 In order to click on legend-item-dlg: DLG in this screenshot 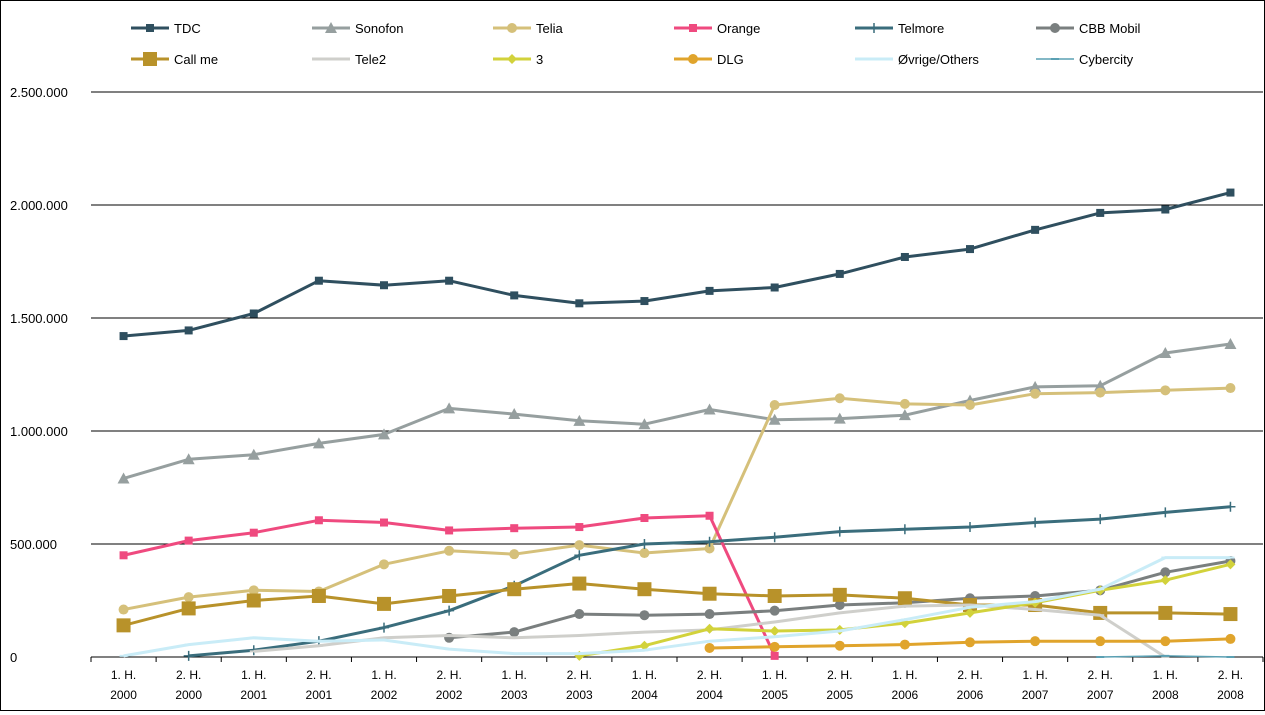, I will do `click(709, 59)`.